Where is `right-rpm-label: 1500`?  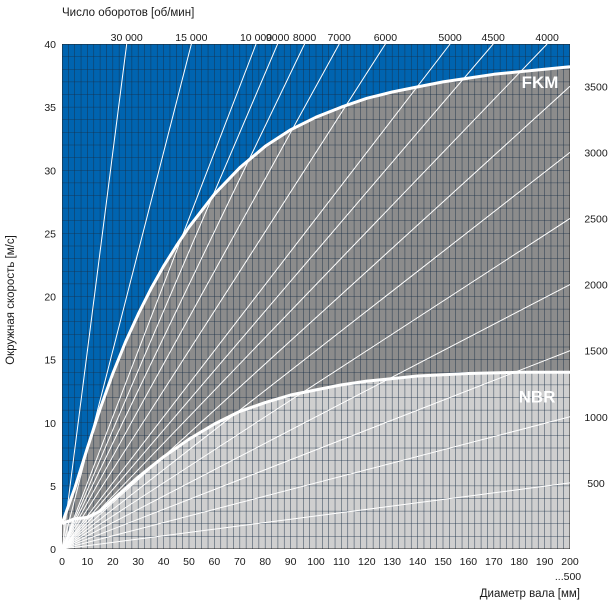 right-rpm-label: 1500 is located at coordinates (596, 352).